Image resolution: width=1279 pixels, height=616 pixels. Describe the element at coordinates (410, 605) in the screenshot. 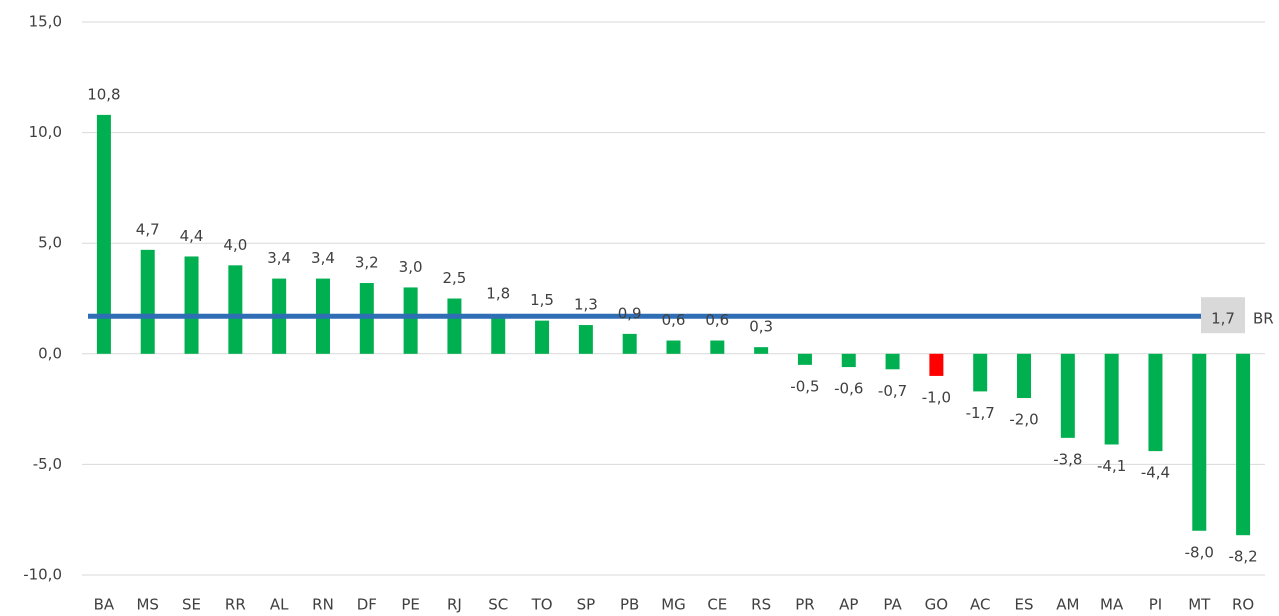

I see `x-tick-label: PE` at that location.